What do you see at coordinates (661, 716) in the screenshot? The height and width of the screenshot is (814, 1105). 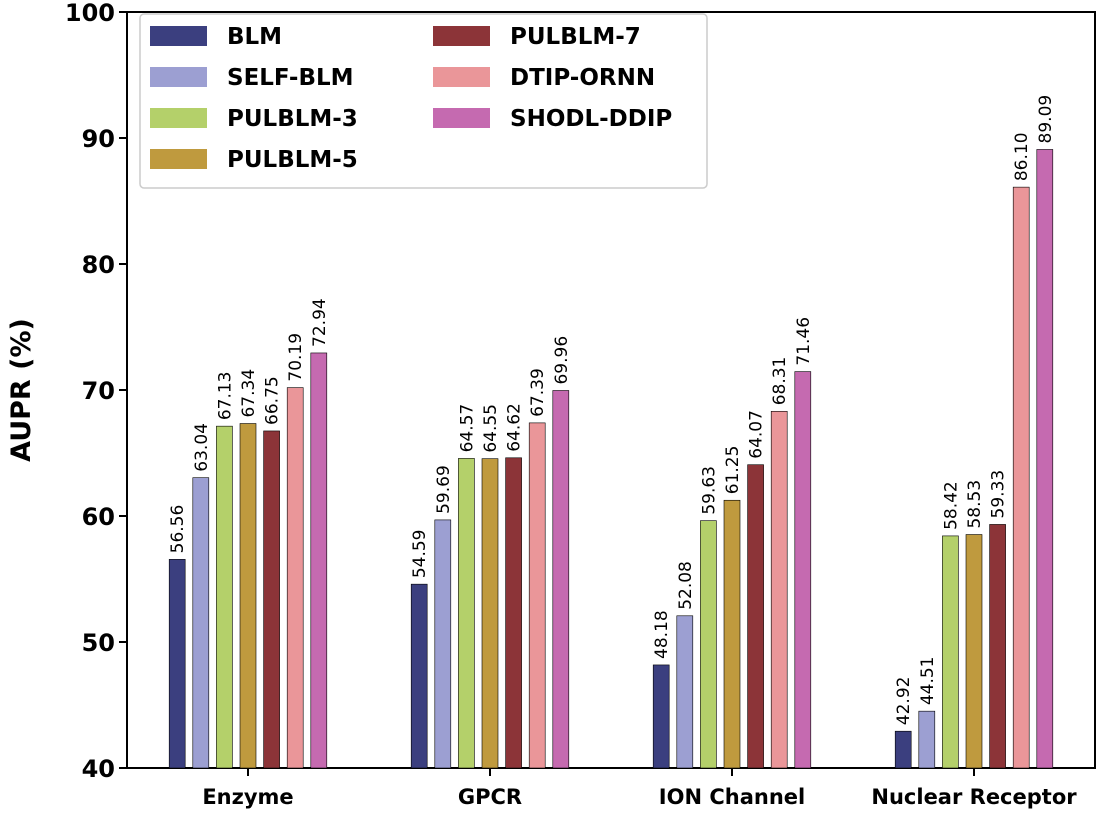 I see `bar-blm-ion-channel` at bounding box center [661, 716].